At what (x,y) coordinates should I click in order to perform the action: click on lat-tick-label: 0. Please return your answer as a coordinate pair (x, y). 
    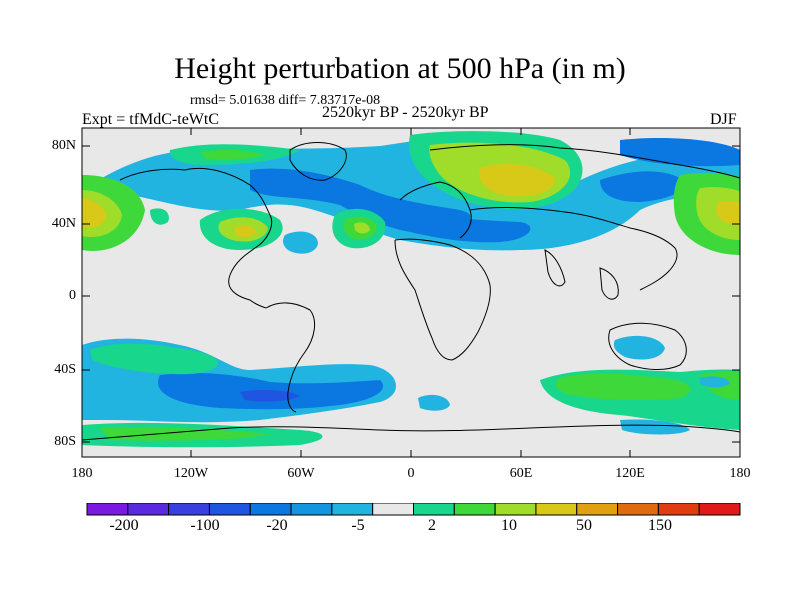
    Looking at the image, I should click on (72, 295).